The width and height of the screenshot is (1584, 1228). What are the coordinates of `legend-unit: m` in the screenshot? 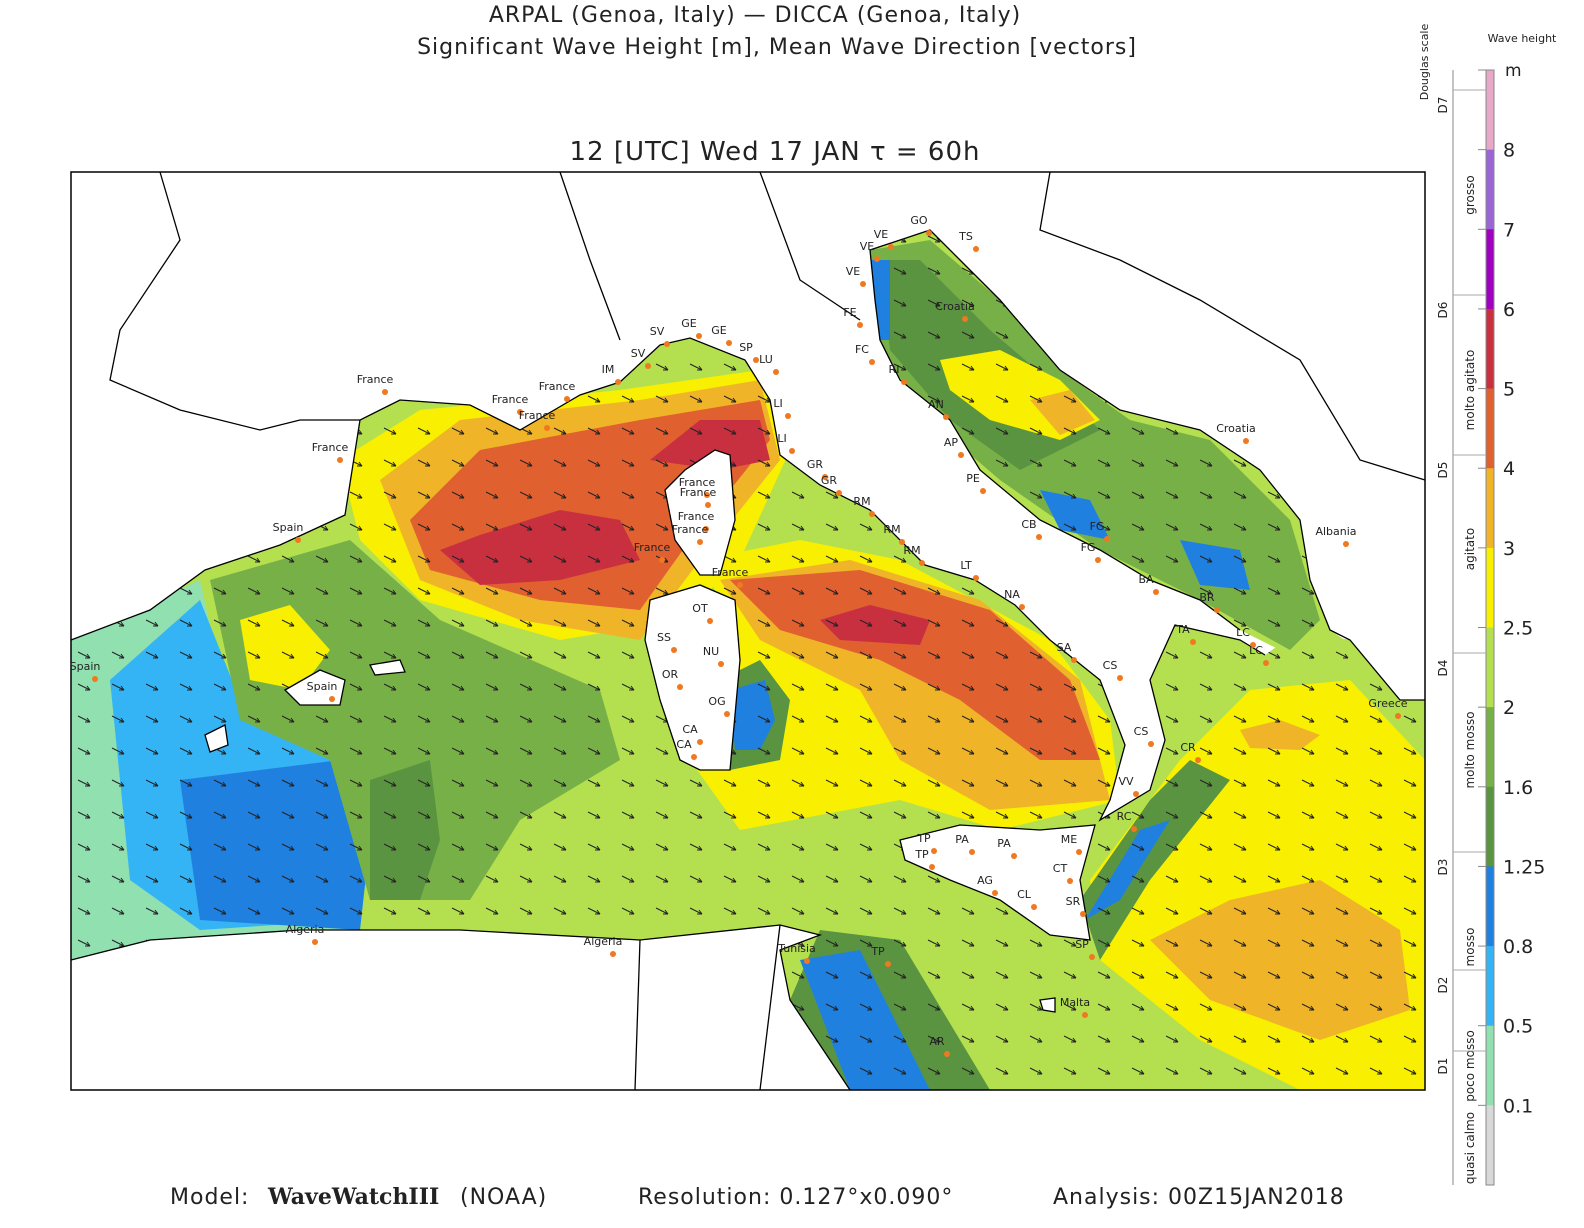 It's located at (1513, 71).